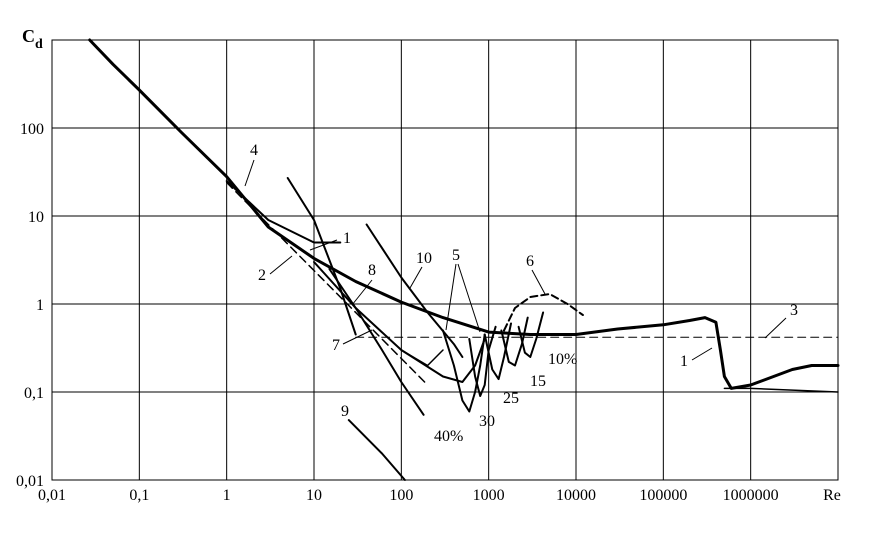 The width and height of the screenshot is (881, 533). What do you see at coordinates (254, 150) in the screenshot?
I see `curve-annotation-label: 4` at bounding box center [254, 150].